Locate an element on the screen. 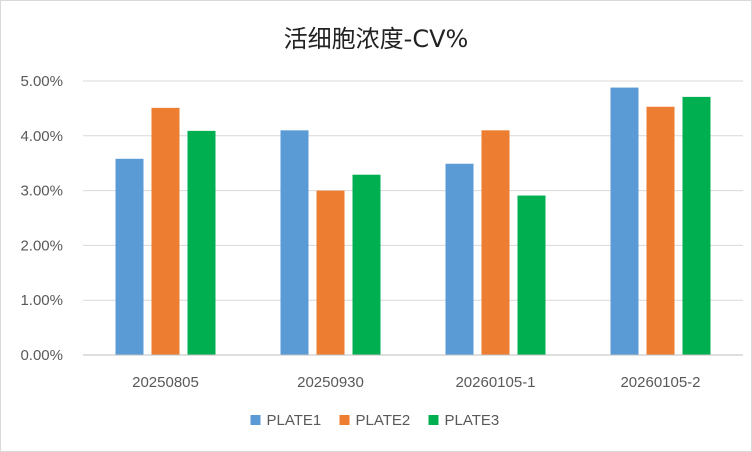 This screenshot has width=752, height=452. y-tick-label: 5.00% is located at coordinates (41, 81).